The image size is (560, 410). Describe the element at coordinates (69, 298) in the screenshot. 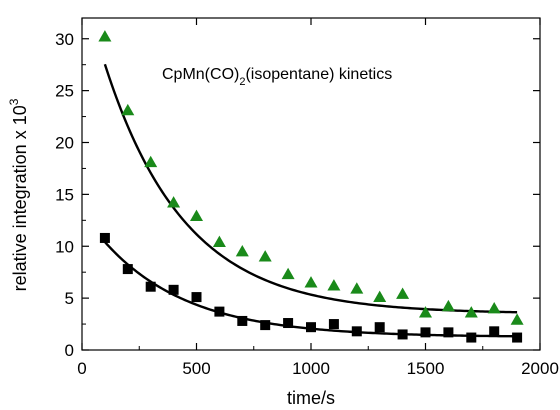

I see `y-tick-label: 5` at that location.